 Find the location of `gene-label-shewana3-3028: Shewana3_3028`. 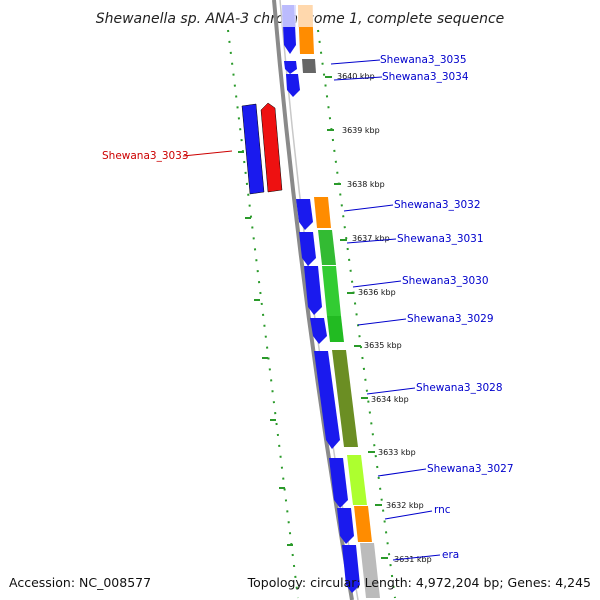

gene-label-shewana3-3028: Shewana3_3028 is located at coordinates (459, 388).